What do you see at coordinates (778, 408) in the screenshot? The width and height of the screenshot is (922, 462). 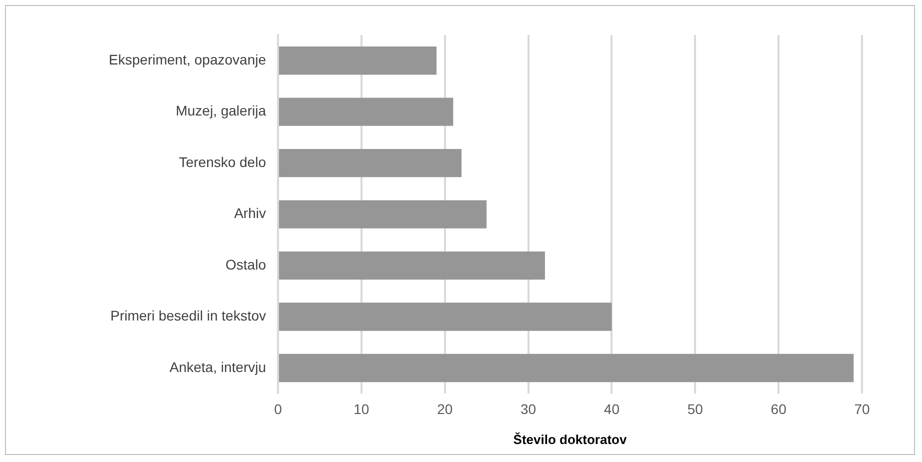 I see `x-tick-label: 60` at bounding box center [778, 408].